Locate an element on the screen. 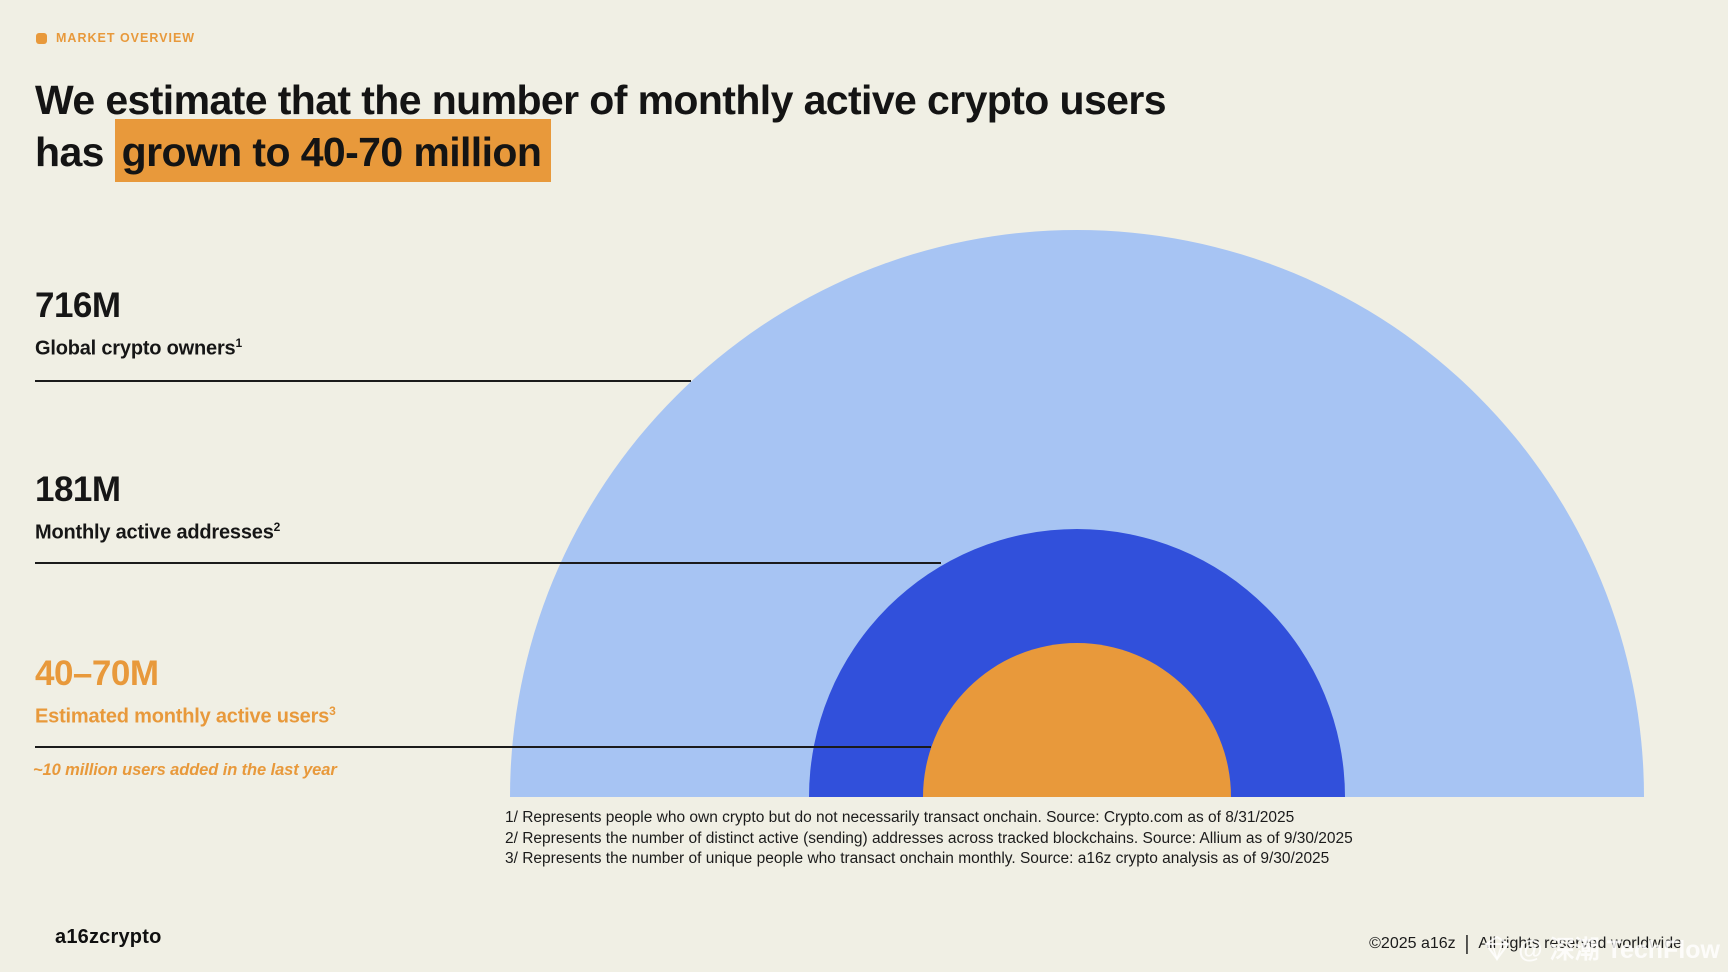 The width and height of the screenshot is (1728, 972). eyebrow: MARKET OVERVIEW is located at coordinates (115, 38).